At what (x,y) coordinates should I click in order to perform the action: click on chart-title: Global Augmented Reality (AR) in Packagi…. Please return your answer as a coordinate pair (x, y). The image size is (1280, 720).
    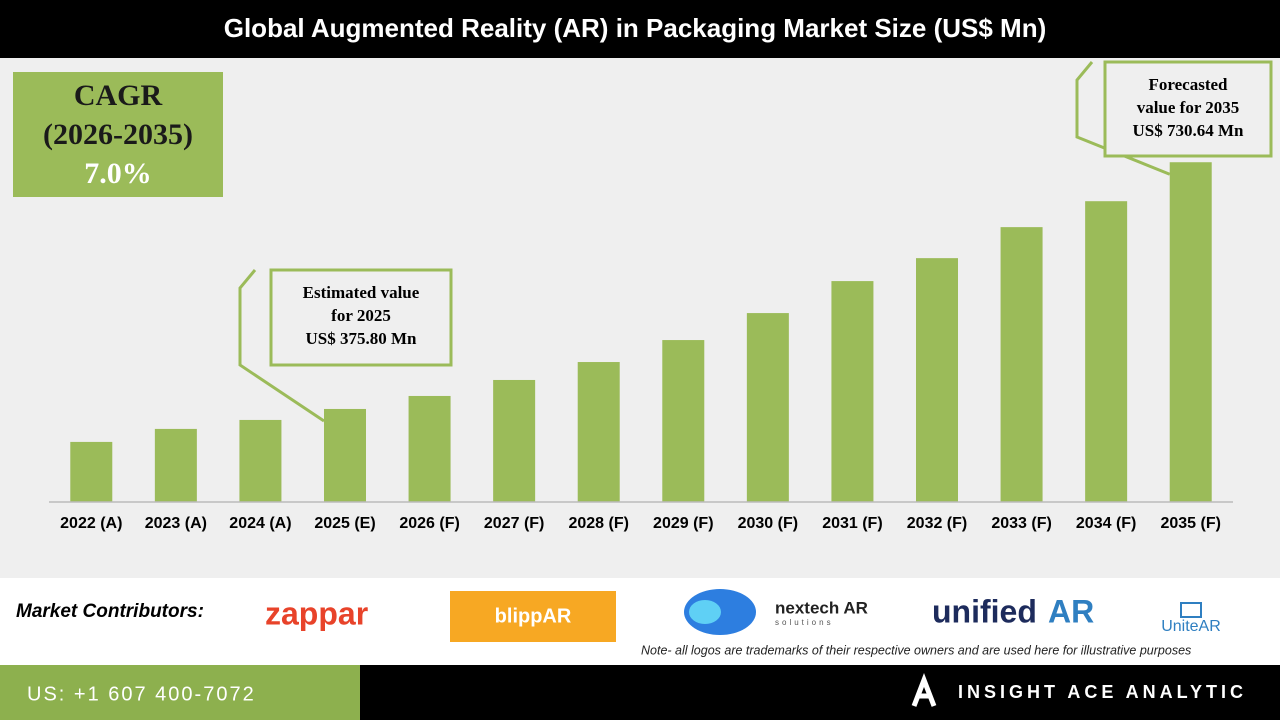
    Looking at the image, I should click on (635, 28).